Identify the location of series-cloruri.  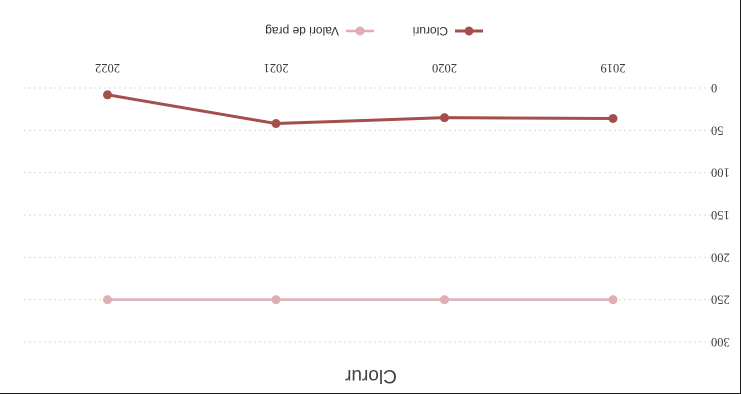
(360, 109).